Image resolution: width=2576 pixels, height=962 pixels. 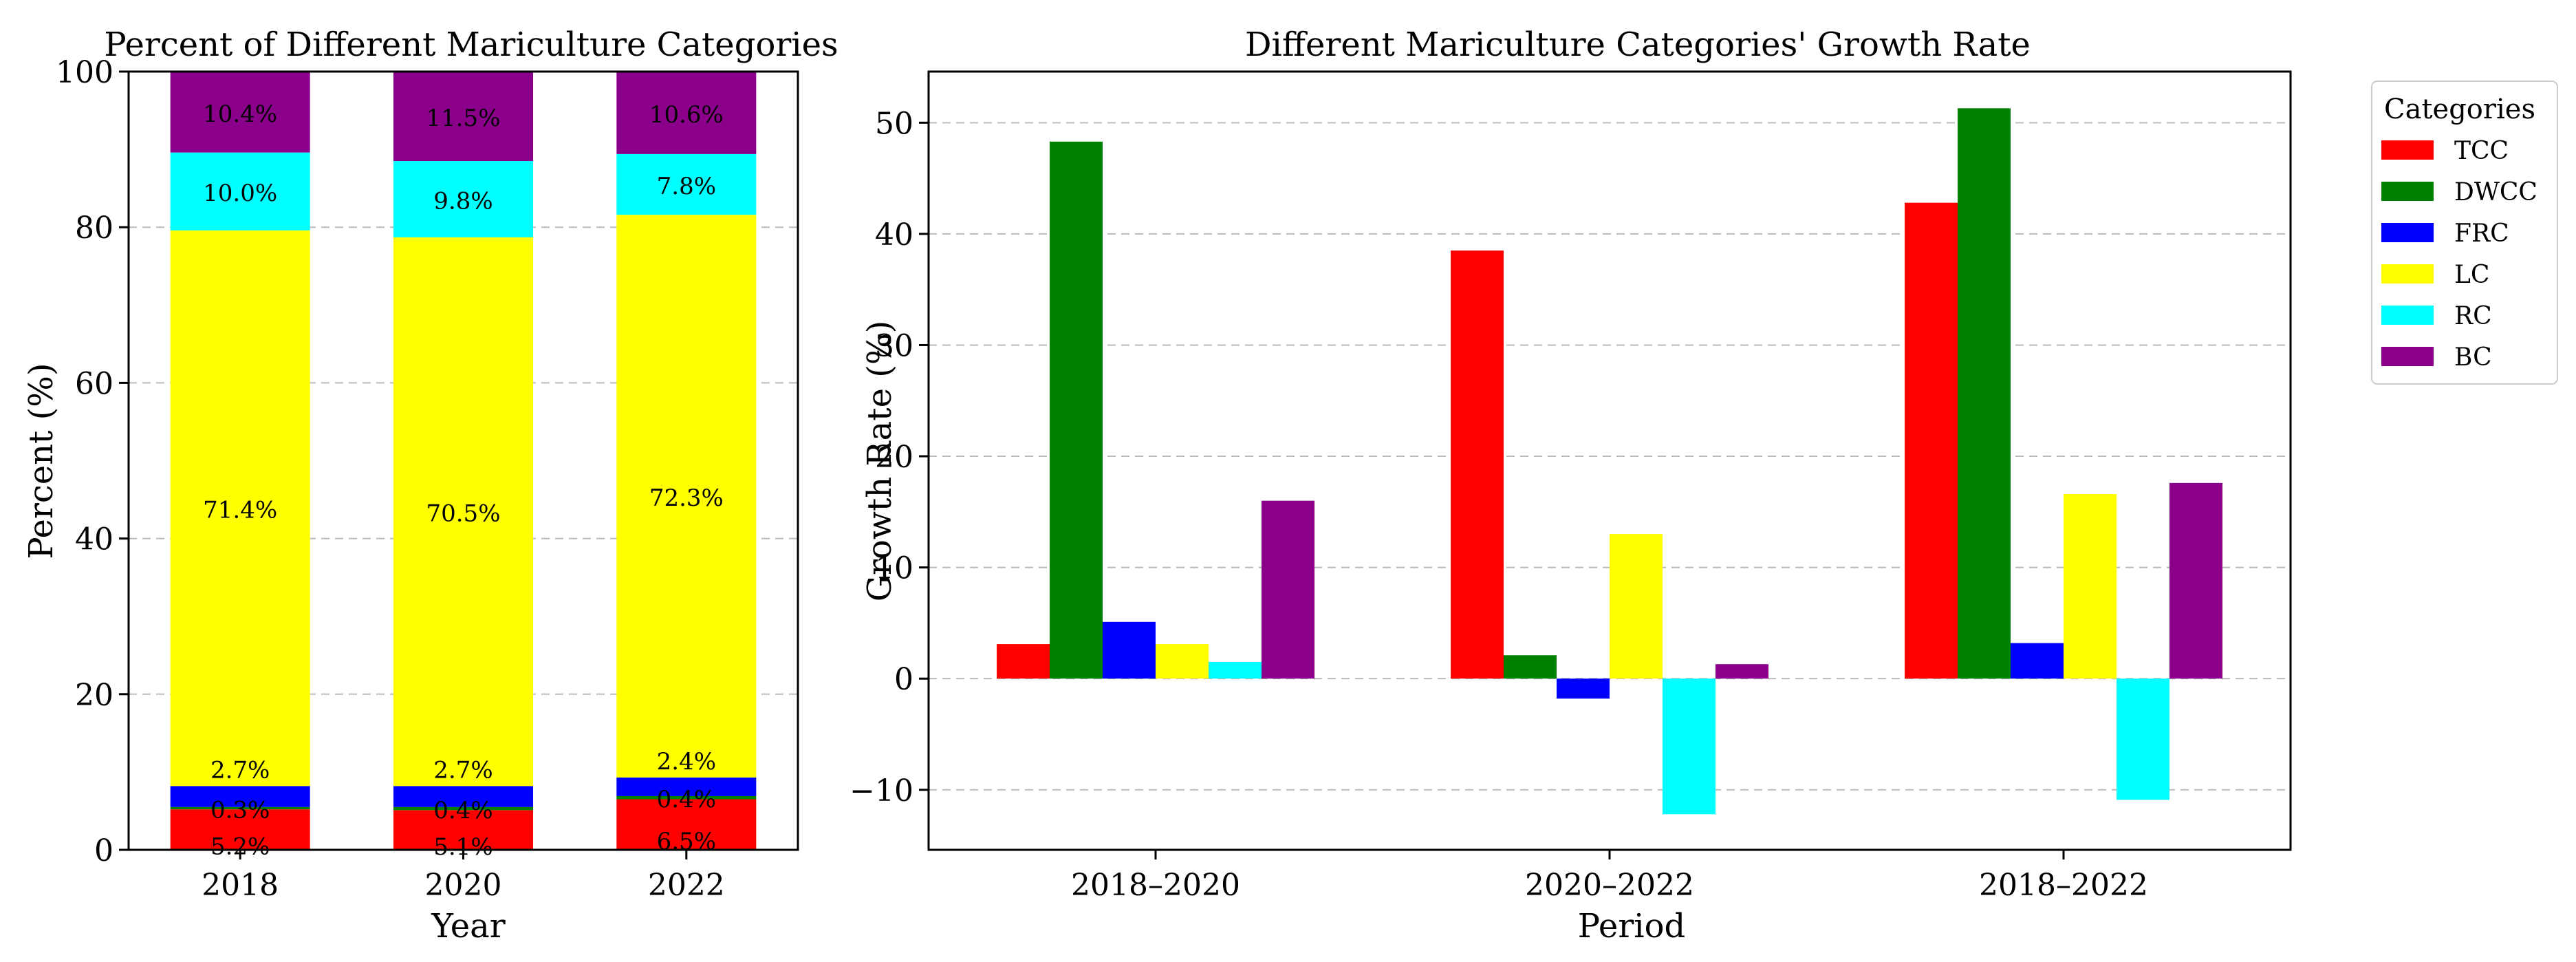 What do you see at coordinates (2407, 232) in the screenshot?
I see `legend-swatch-frc` at bounding box center [2407, 232].